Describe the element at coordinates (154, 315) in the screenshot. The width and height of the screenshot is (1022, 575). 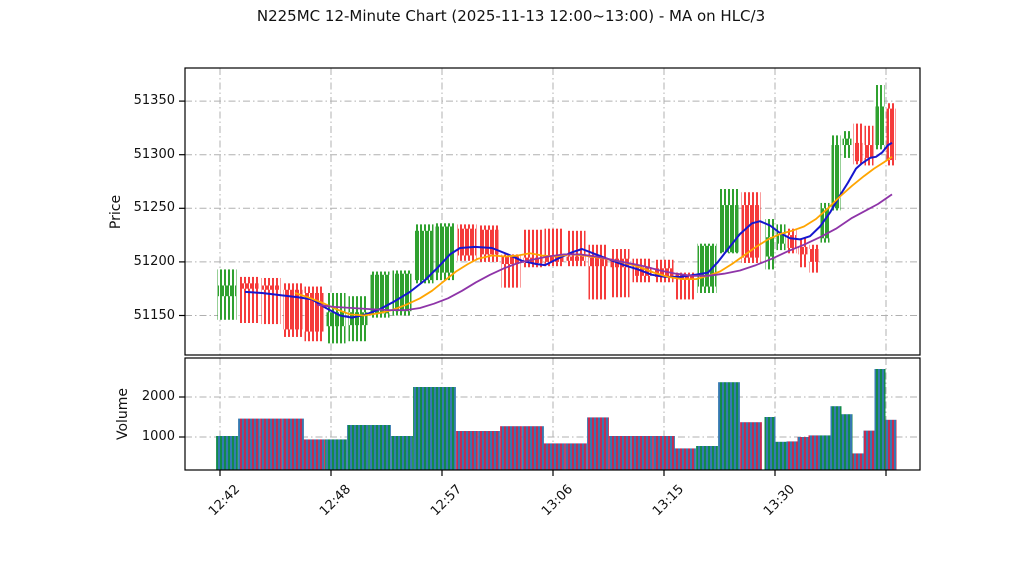
I see `price-tick-label: 51150` at that location.